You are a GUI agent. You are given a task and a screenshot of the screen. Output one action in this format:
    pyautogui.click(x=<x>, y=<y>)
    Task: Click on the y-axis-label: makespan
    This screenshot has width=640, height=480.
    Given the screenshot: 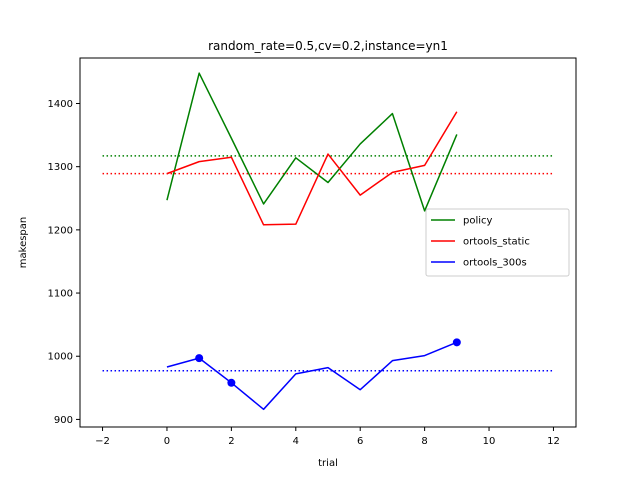 What is the action you would take?
    pyautogui.click(x=23, y=242)
    